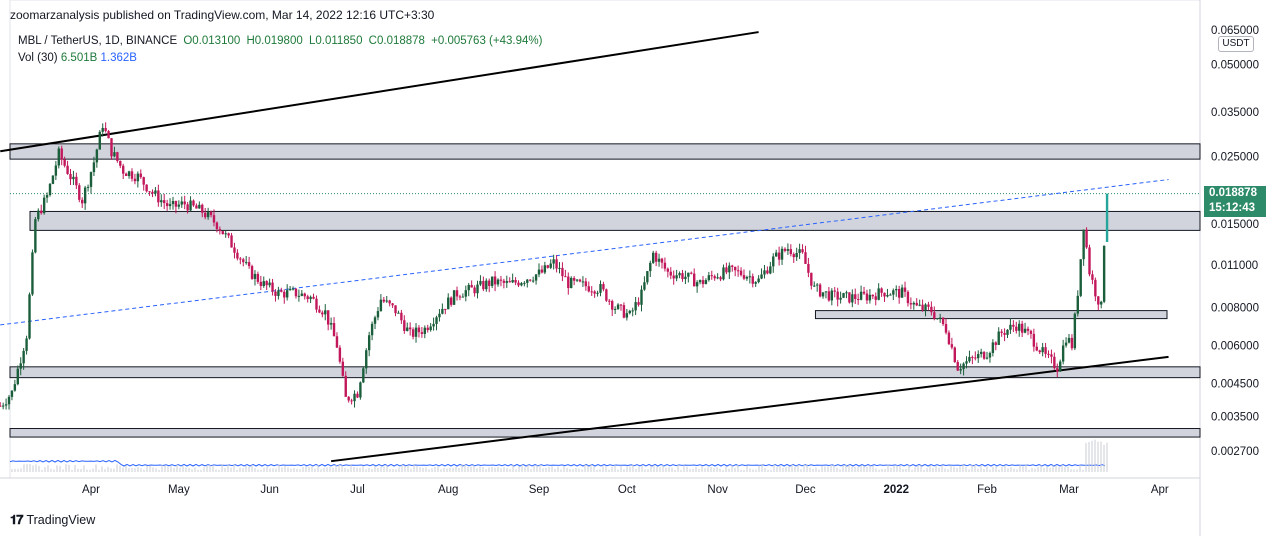 The image size is (1280, 536). Describe the element at coordinates (118, 58) in the screenshot. I see `volume-value-2: 1.362B` at that location.